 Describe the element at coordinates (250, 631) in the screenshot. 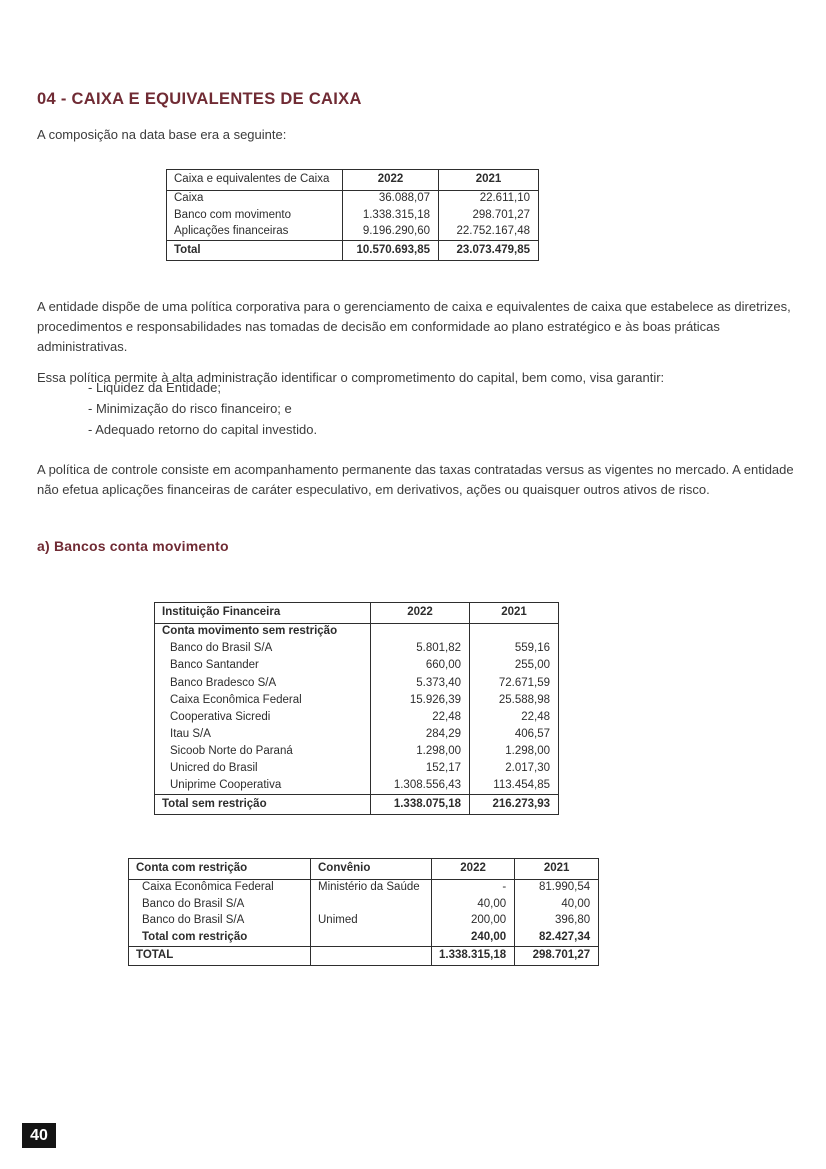

I see `cell-group-label: Conta movimento sem restrição` at that location.